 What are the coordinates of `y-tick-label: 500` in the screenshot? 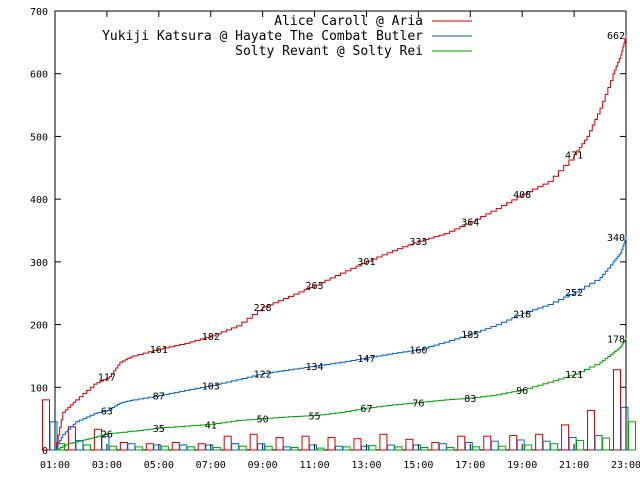 It's located at (39, 137).